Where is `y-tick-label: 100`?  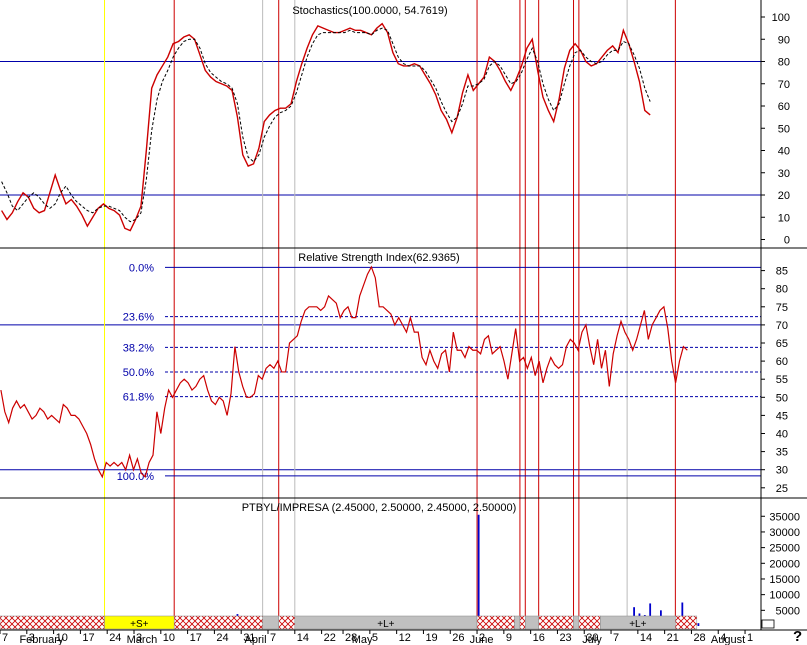
y-tick-label: 100 is located at coordinates (781, 18).